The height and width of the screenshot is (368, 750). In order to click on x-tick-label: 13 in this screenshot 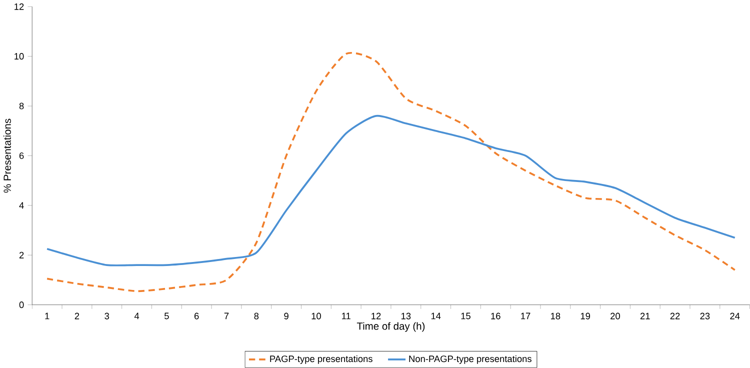, I will do `click(406, 316)`.